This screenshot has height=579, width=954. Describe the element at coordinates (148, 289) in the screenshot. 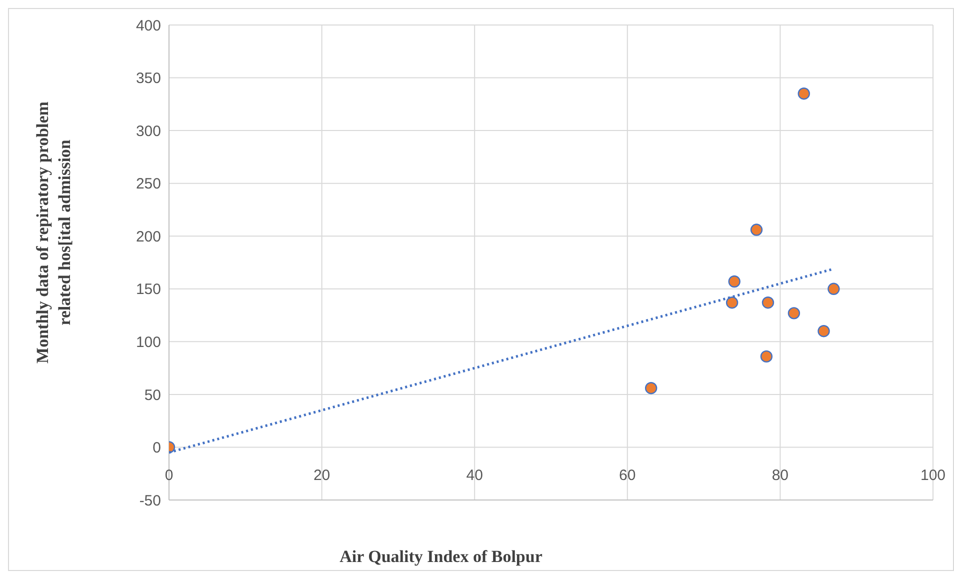

I see `y-tick-label: 150` at that location.